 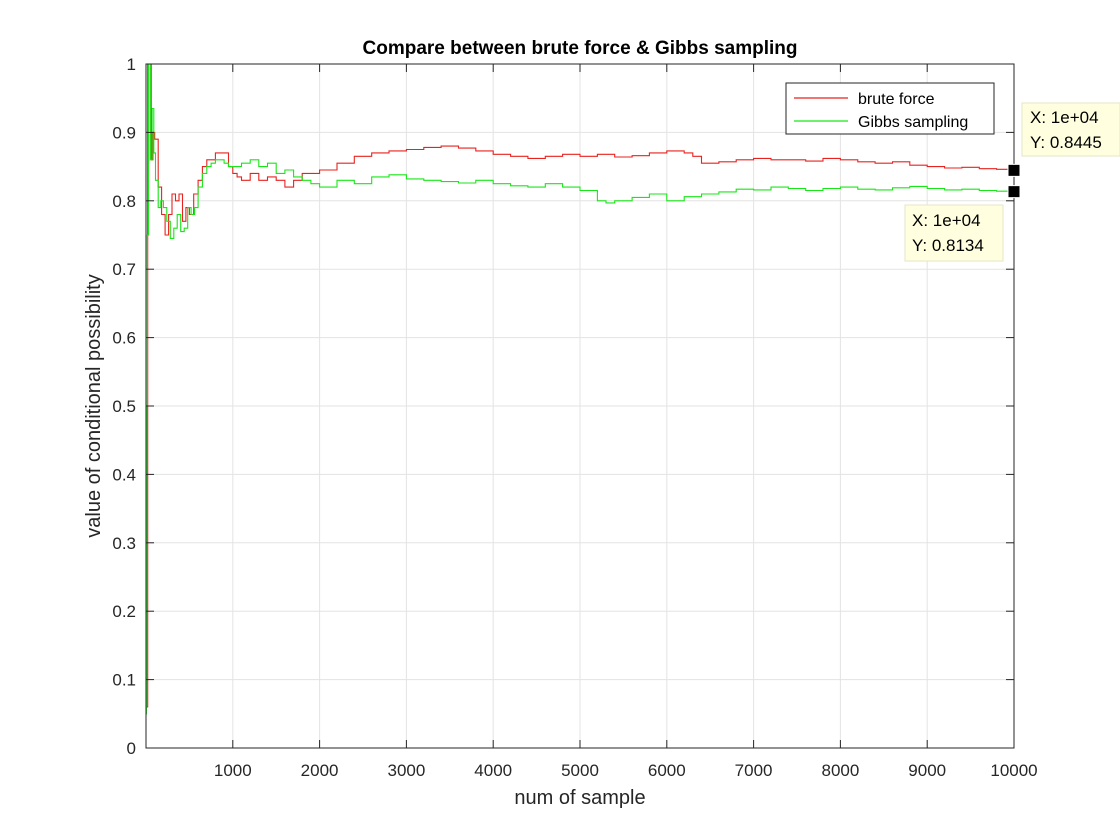 What do you see at coordinates (124, 680) in the screenshot?
I see `y-tick-label: 0.1` at bounding box center [124, 680].